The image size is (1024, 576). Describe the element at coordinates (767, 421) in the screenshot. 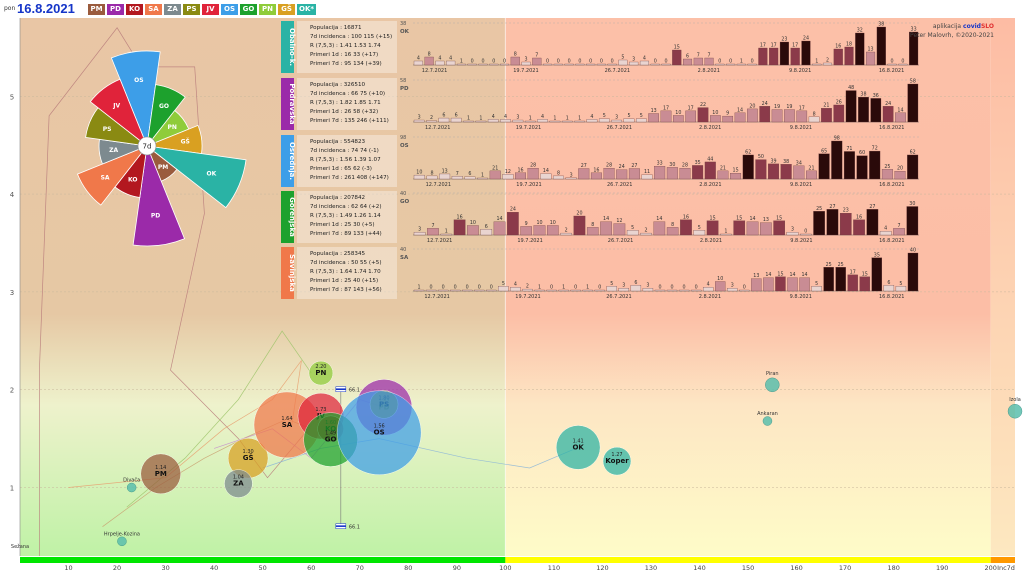

I see `town-marker-ankaran` at that location.